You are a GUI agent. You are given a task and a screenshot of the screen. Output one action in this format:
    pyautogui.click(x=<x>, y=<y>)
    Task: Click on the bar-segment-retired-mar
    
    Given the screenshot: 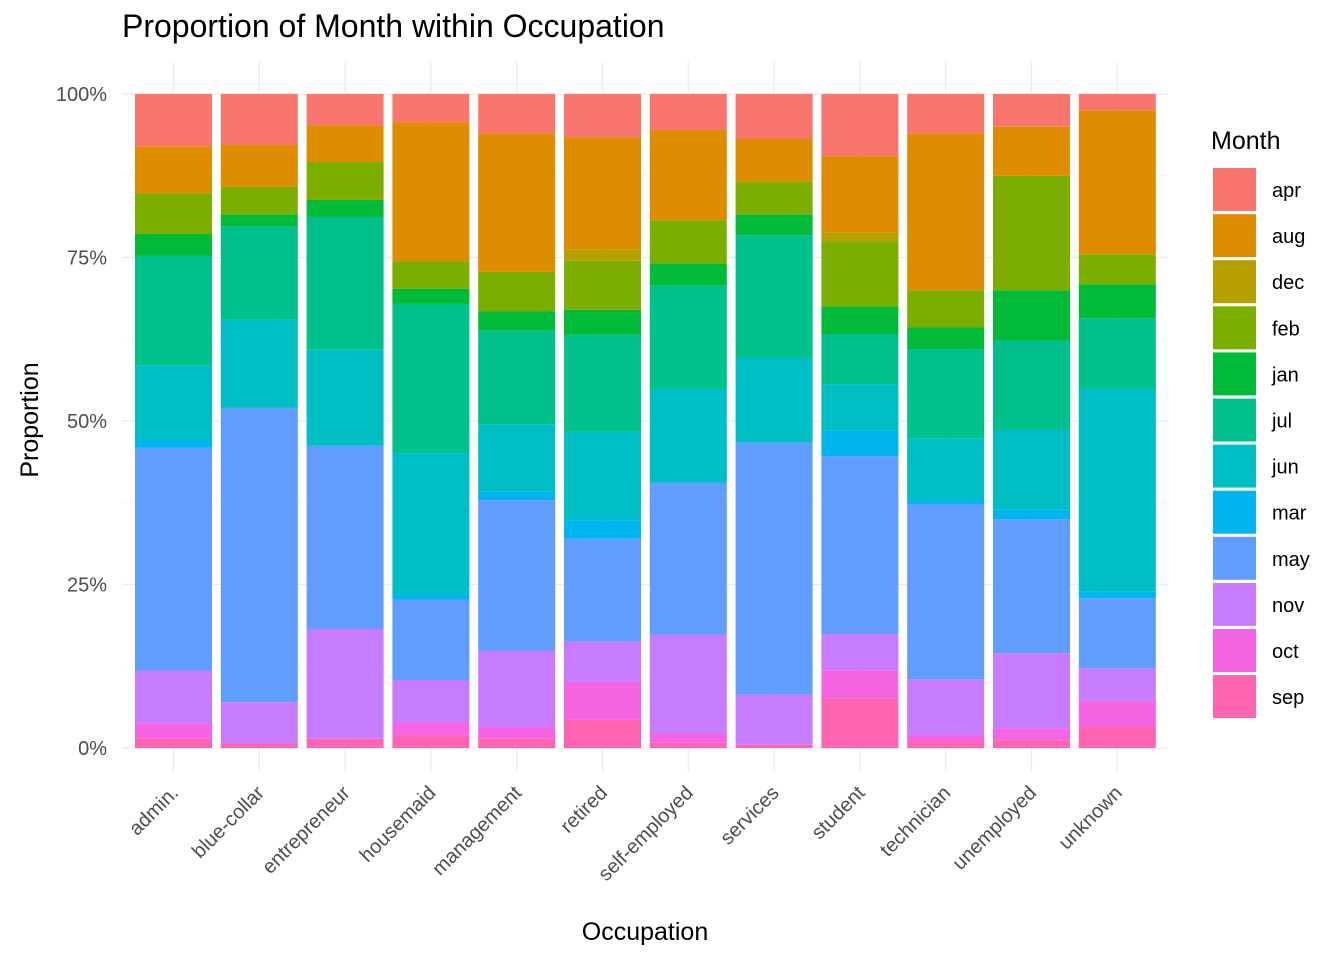 What is the action you would take?
    pyautogui.click(x=602, y=529)
    